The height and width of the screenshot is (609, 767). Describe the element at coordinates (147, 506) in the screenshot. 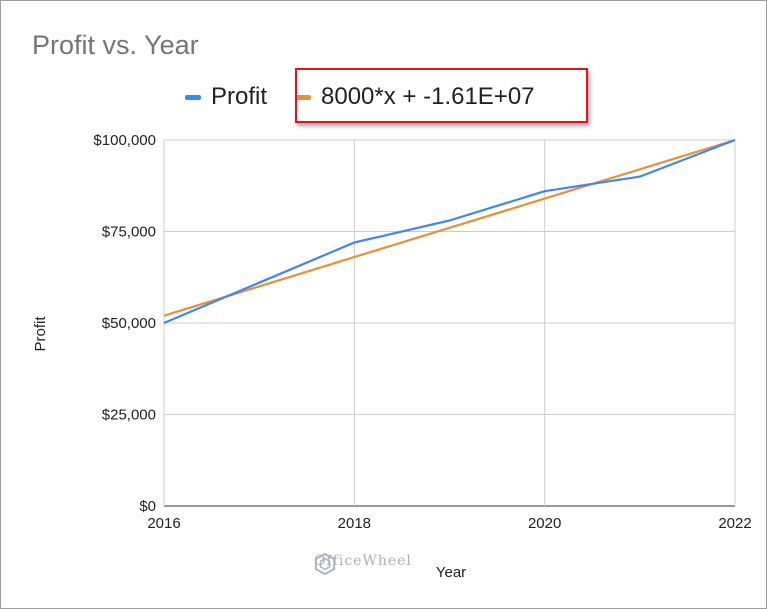

I see `y-tick-label: $0` at that location.